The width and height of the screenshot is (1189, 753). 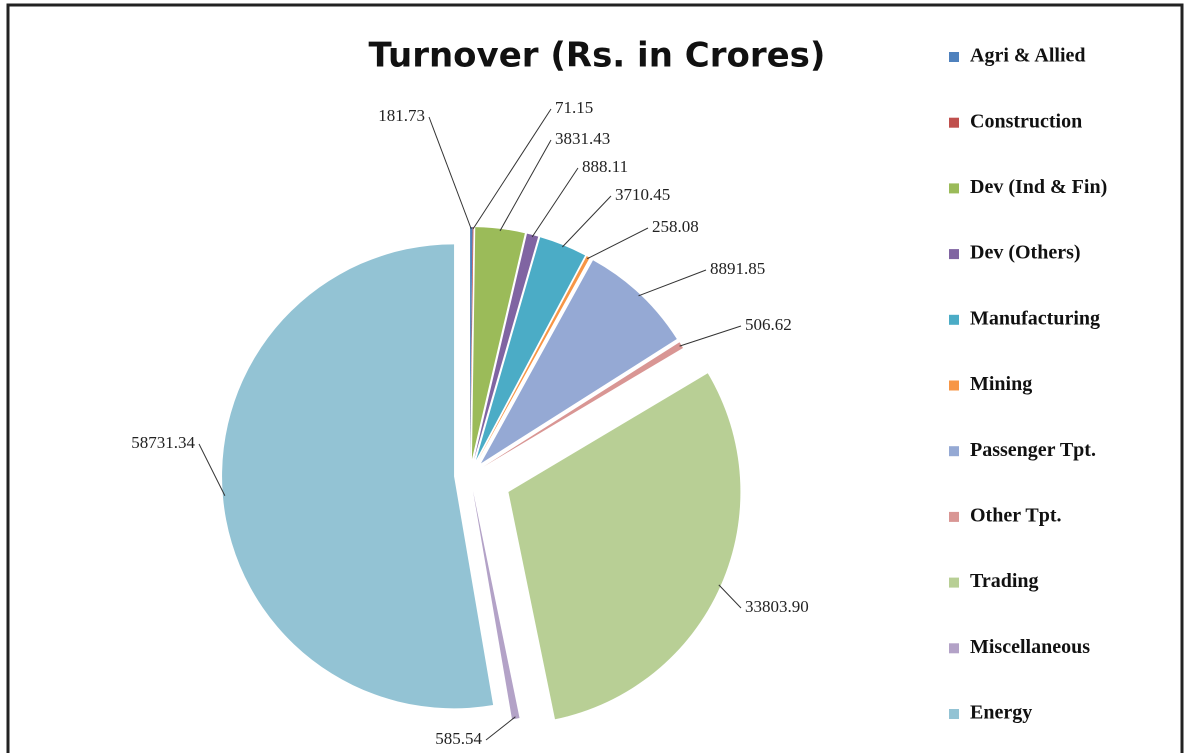 What do you see at coordinates (1033, 450) in the screenshot?
I see `legend-label: Passenger Tpt.` at bounding box center [1033, 450].